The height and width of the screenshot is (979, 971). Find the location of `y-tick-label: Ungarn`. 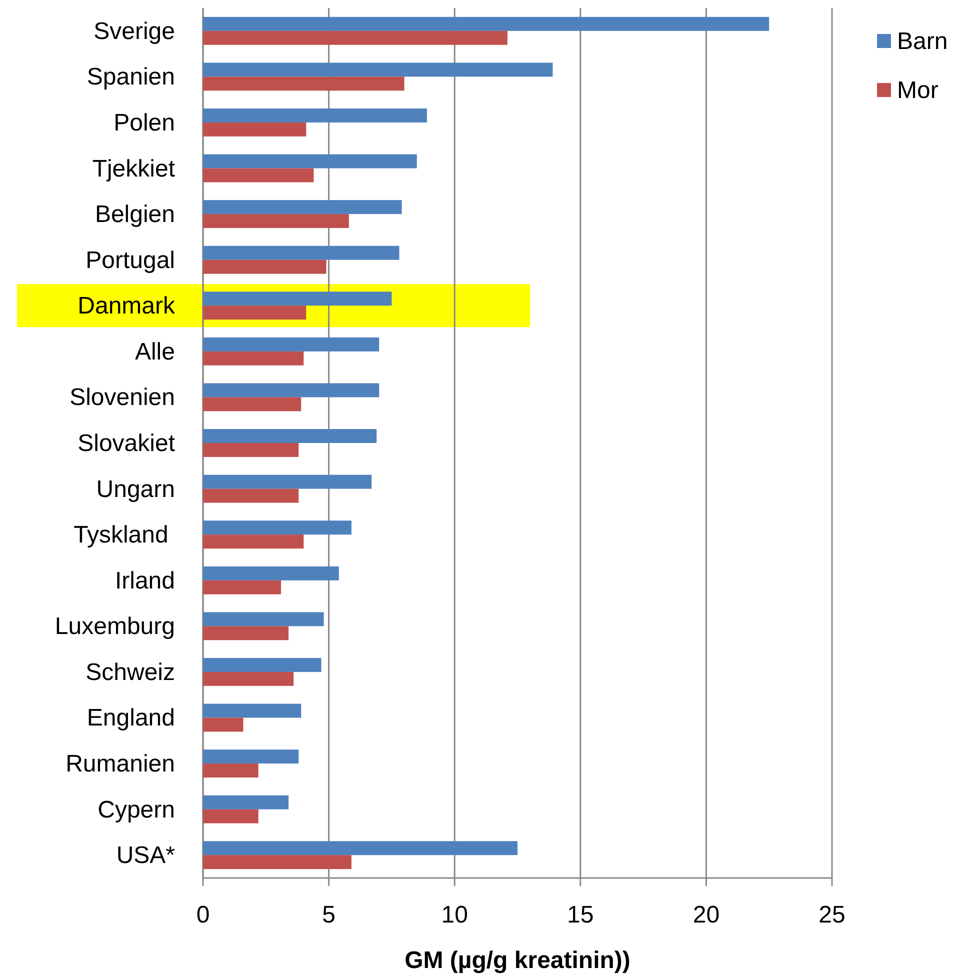

y-tick-label: Ungarn is located at coordinates (135, 488).